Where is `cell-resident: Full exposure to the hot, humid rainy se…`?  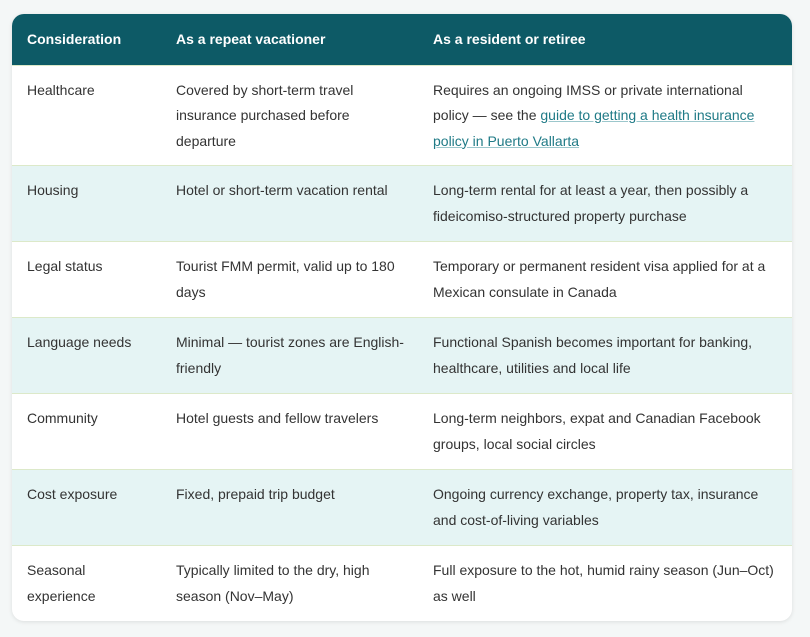 cell-resident: Full exposure to the hot, humid rainy se… is located at coordinates (603, 583).